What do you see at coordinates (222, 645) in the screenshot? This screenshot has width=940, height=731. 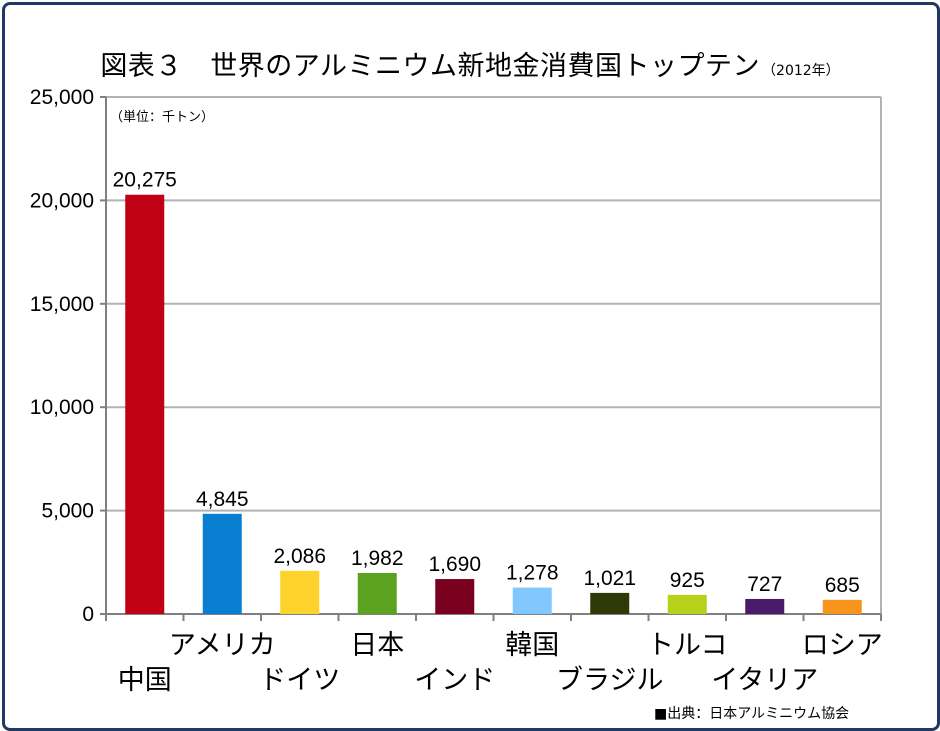 I see `category-label: アメリカ` at bounding box center [222, 645].